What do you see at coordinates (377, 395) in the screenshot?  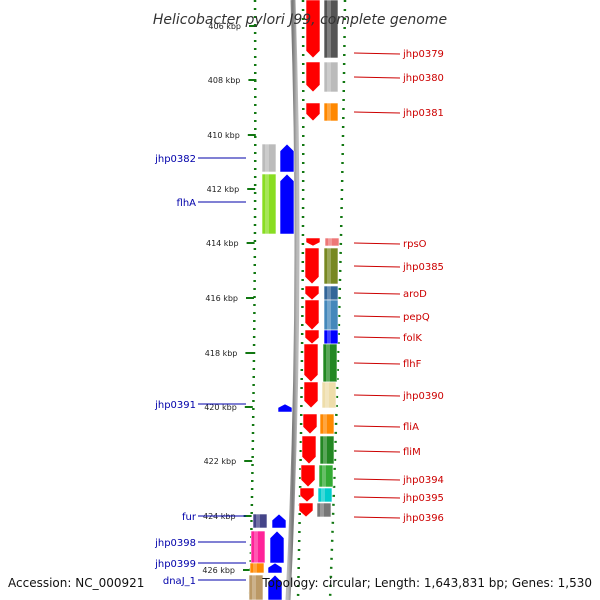 I see `label-leader-jhp0390` at bounding box center [377, 395].